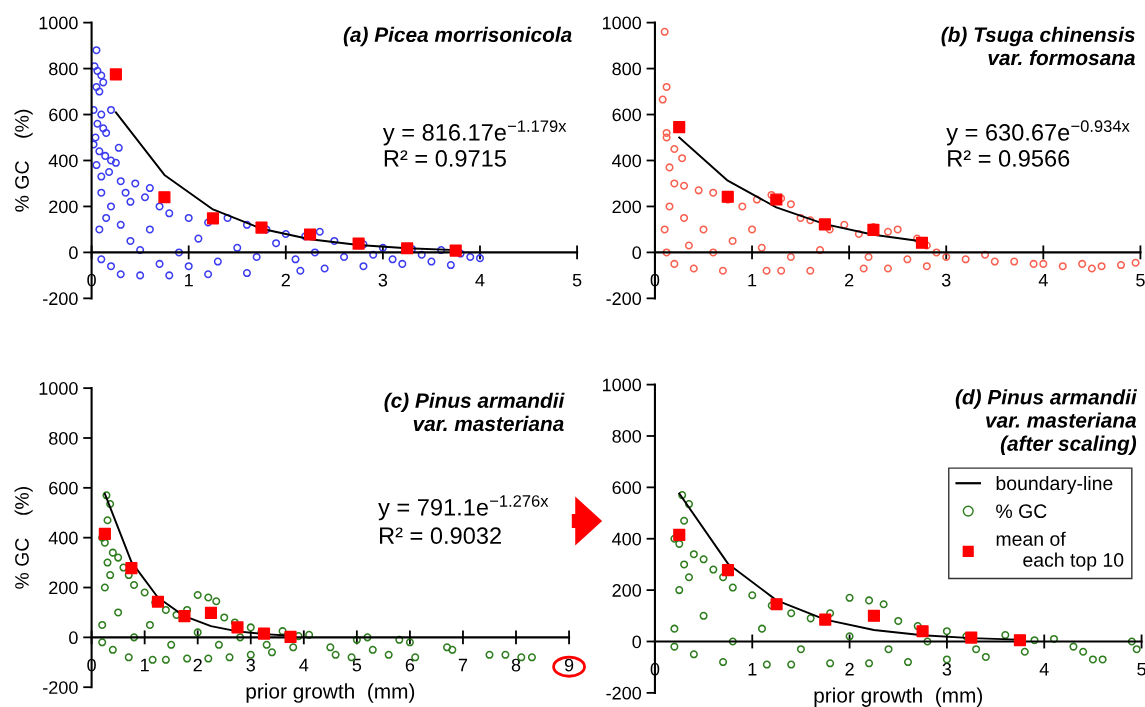 The width and height of the screenshot is (1145, 707). What do you see at coordinates (410, 665) in the screenshot?
I see `x-tick-label: 6` at bounding box center [410, 665].